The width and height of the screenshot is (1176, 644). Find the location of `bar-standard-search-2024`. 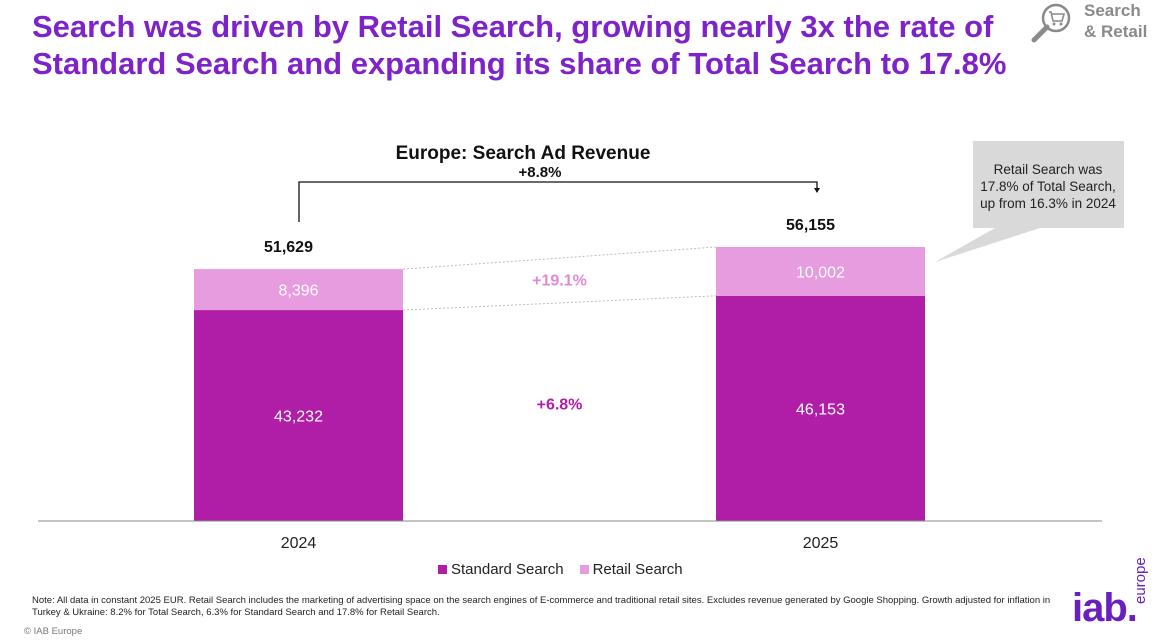

bar-standard-search-2024 is located at coordinates (298, 415).